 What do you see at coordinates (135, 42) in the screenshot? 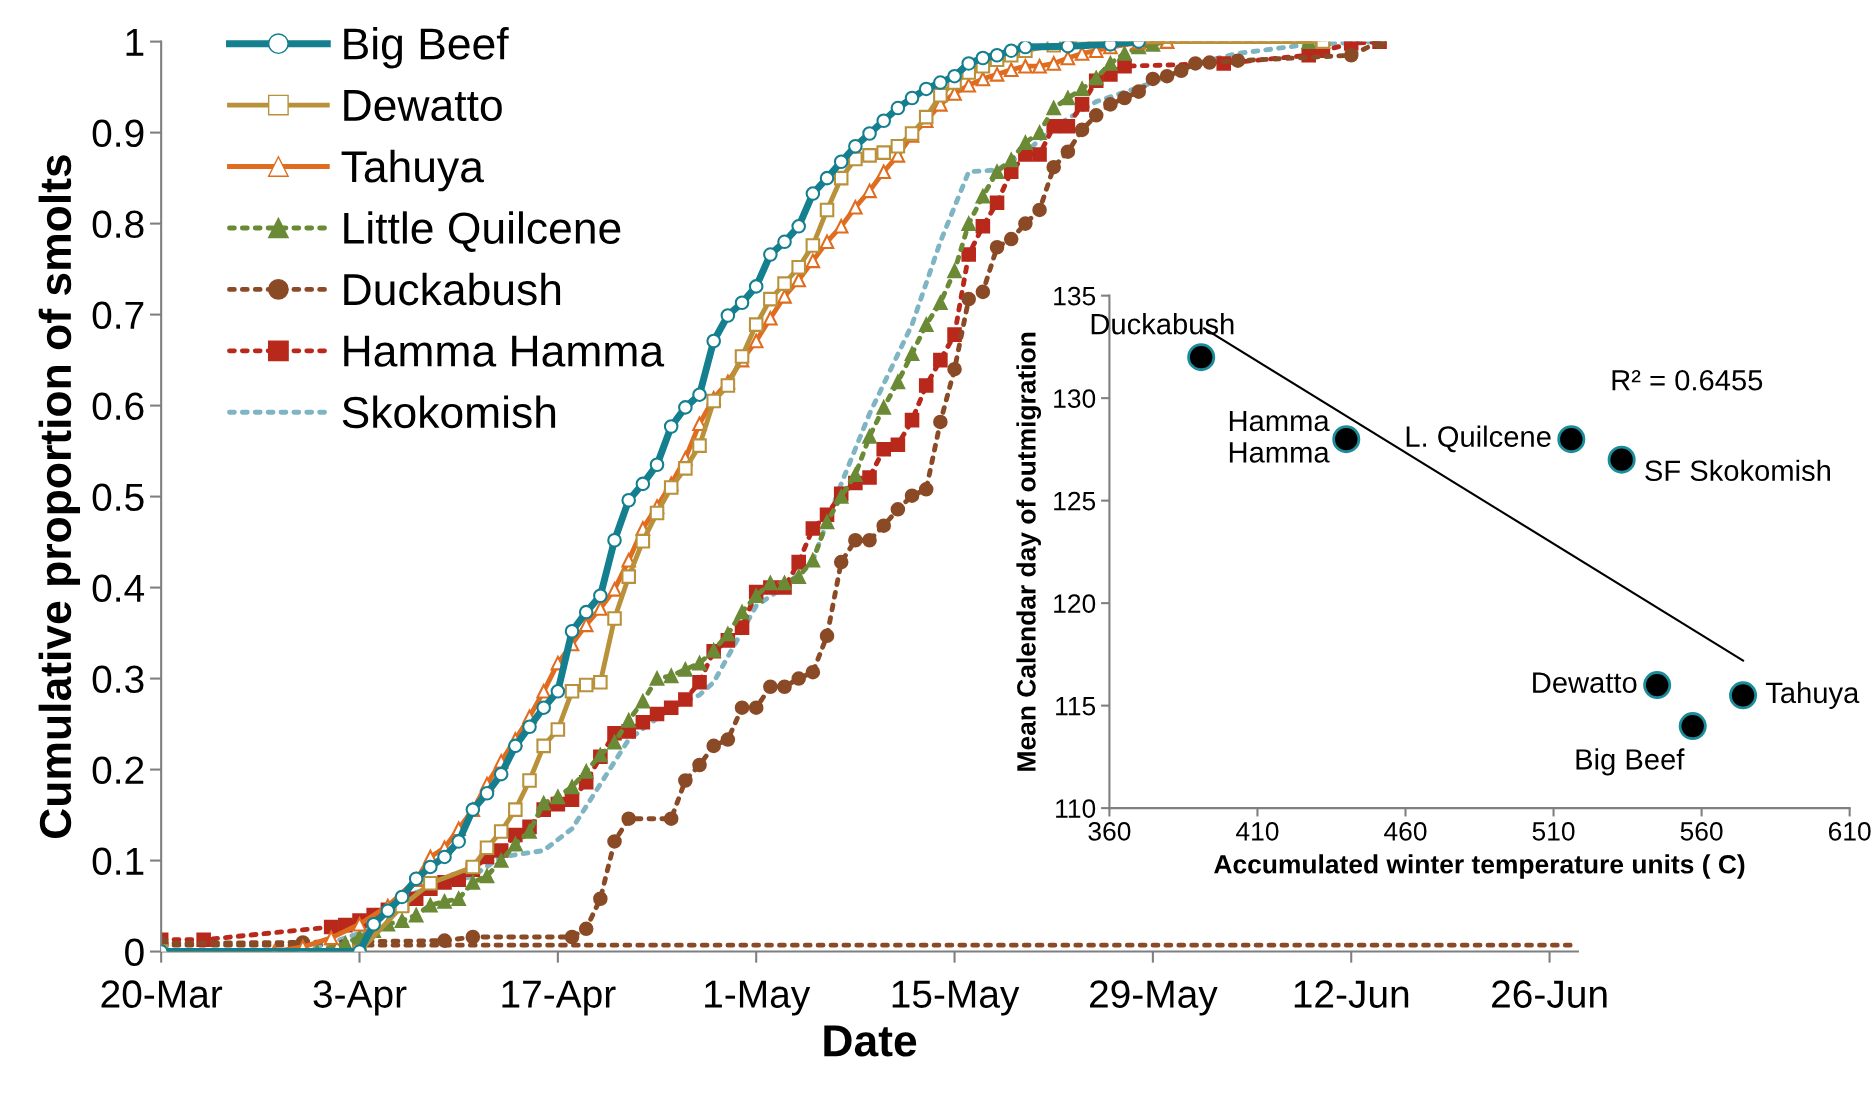
I see `y-tick-label: 1` at bounding box center [135, 42].